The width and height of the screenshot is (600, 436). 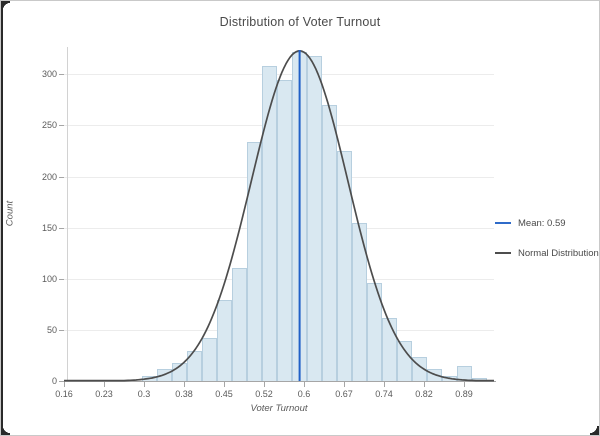 What do you see at coordinates (542, 223) in the screenshot?
I see `legend-label-mean: Mean: 0.59` at bounding box center [542, 223].